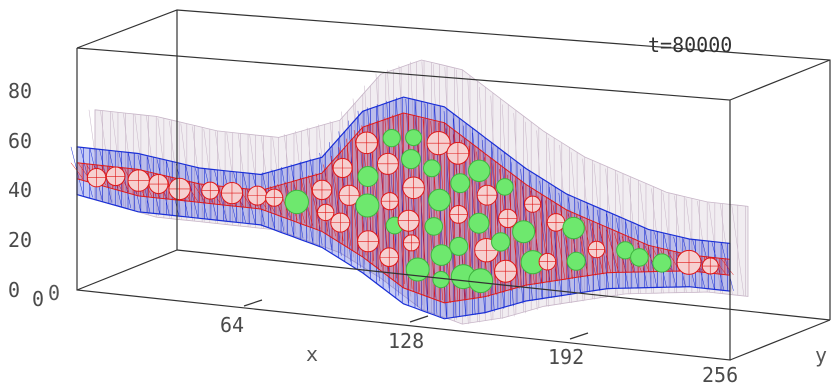  Describe the element at coordinates (20, 240) in the screenshot. I see `z-tick-label: 20` at that location.